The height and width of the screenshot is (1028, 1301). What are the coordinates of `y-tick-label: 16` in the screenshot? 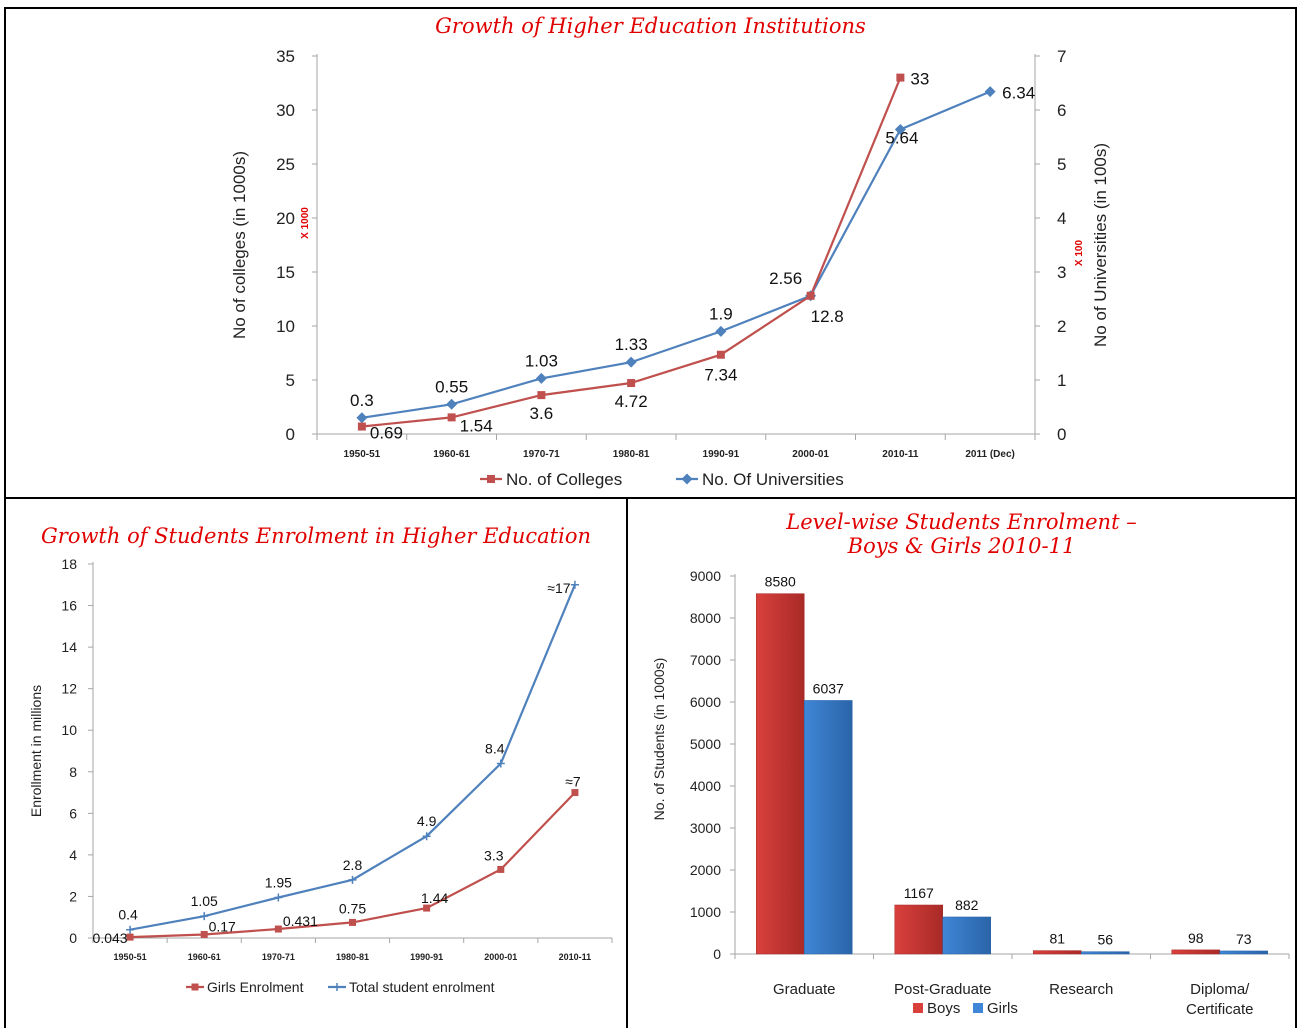 It's located at (69, 606).